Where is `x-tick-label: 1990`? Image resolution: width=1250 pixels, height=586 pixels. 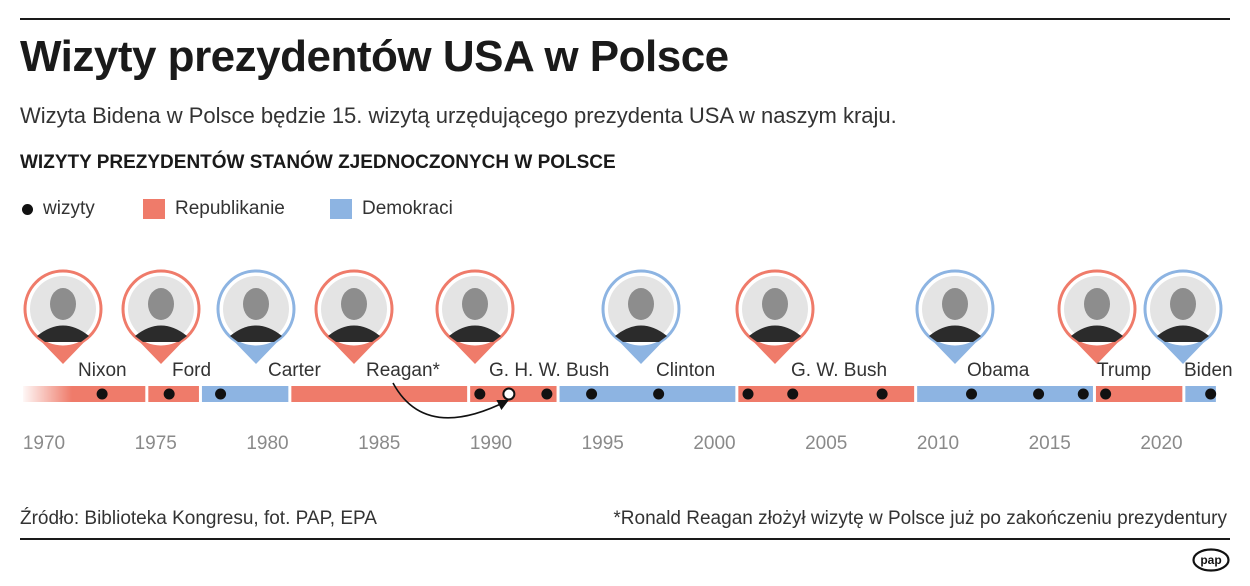
x-tick-label: 1990 is located at coordinates (491, 443).